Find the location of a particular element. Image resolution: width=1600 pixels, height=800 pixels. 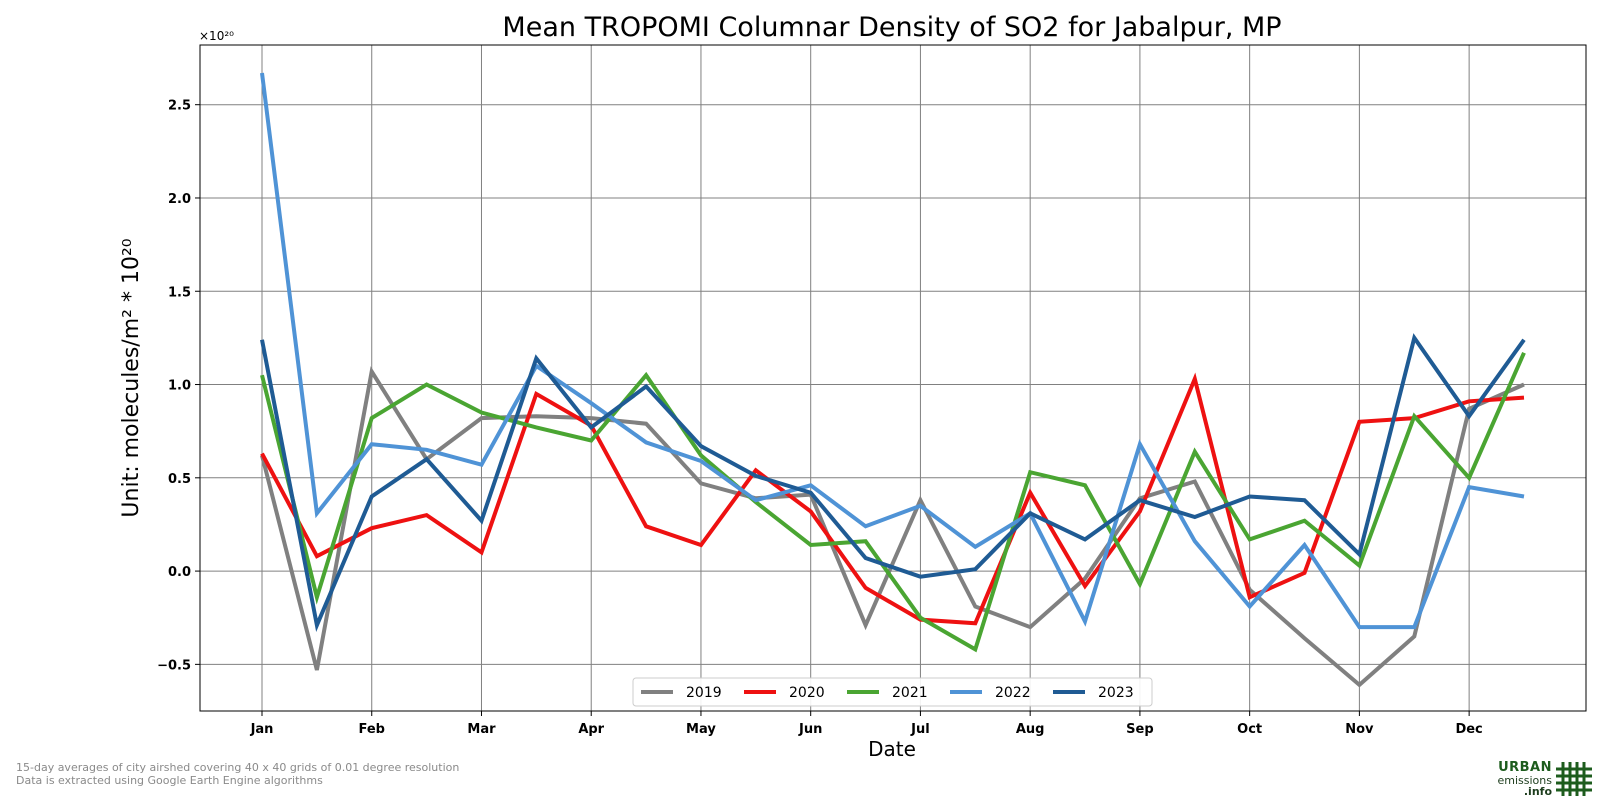

x-tick-label: Dec is located at coordinates (1468, 729).